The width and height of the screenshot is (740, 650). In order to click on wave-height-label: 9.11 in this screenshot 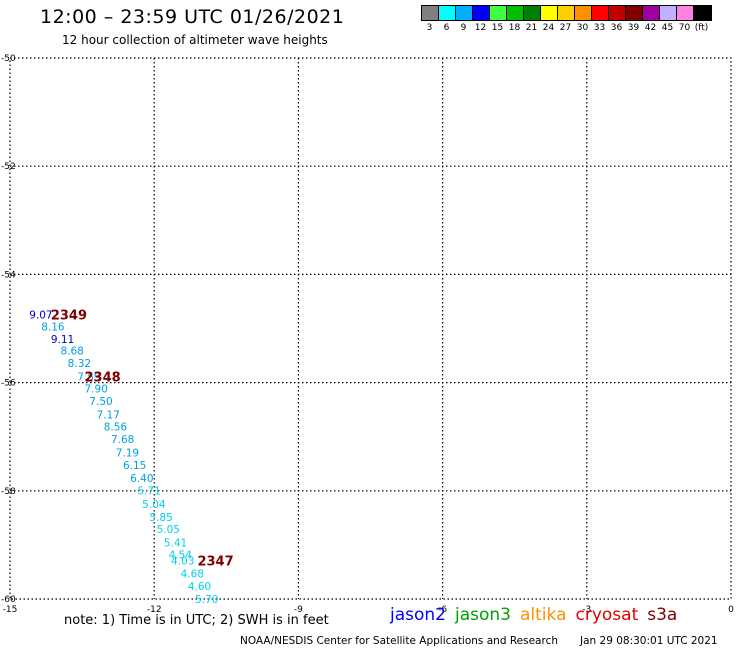, I will do `click(62, 340)`.